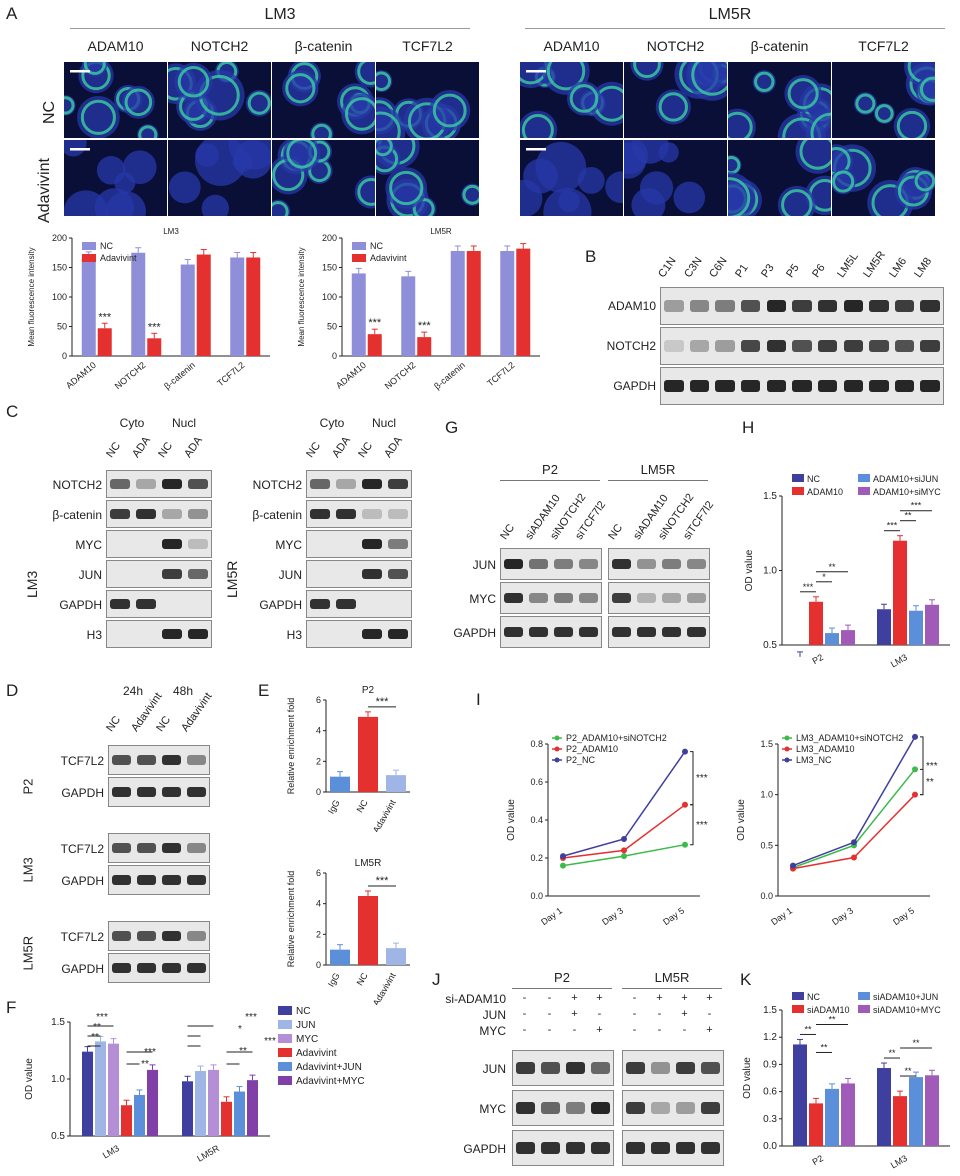 This screenshot has height=1176, width=960. What do you see at coordinates (82, 849) in the screenshot?
I see `blot-row-label: TCF7L2` at bounding box center [82, 849].